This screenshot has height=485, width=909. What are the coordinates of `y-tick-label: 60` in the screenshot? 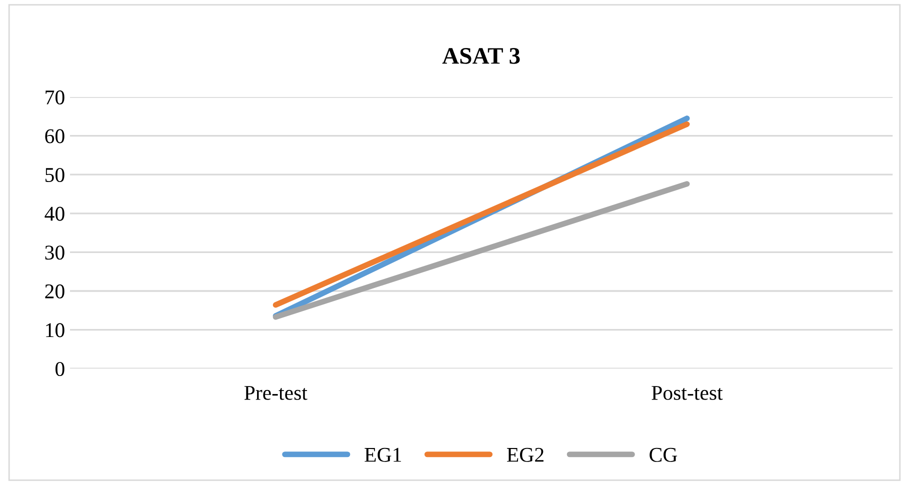 It's located at (54, 136).